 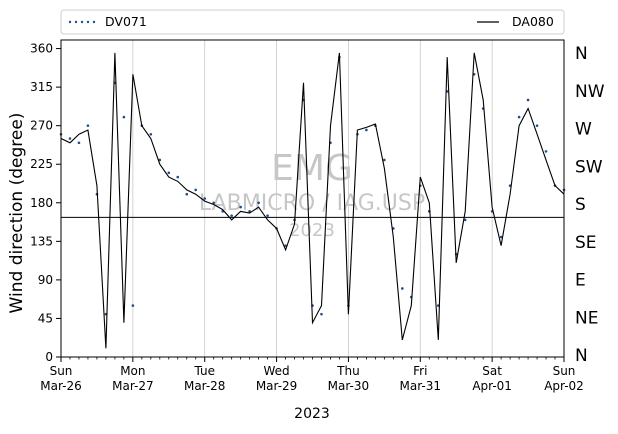 I want to click on compass-labels: N NE E SE S SW W NW N, so click(x=590, y=205).